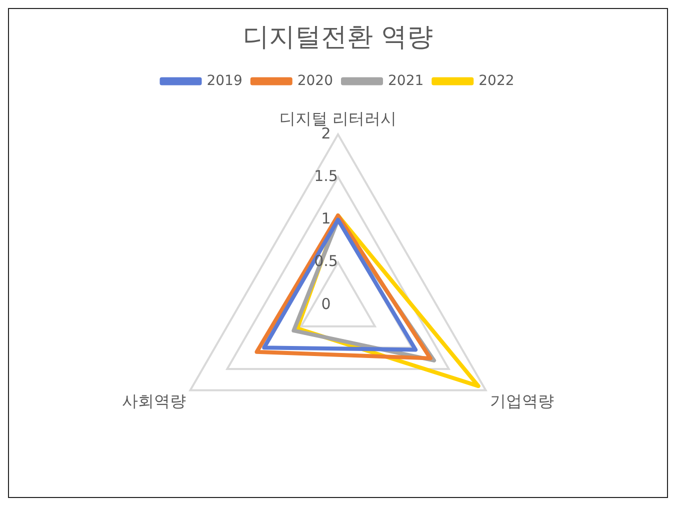 This screenshot has height=509, width=680. What do you see at coordinates (154, 401) in the screenshot?
I see `spoke-label: 사회역량` at bounding box center [154, 401].